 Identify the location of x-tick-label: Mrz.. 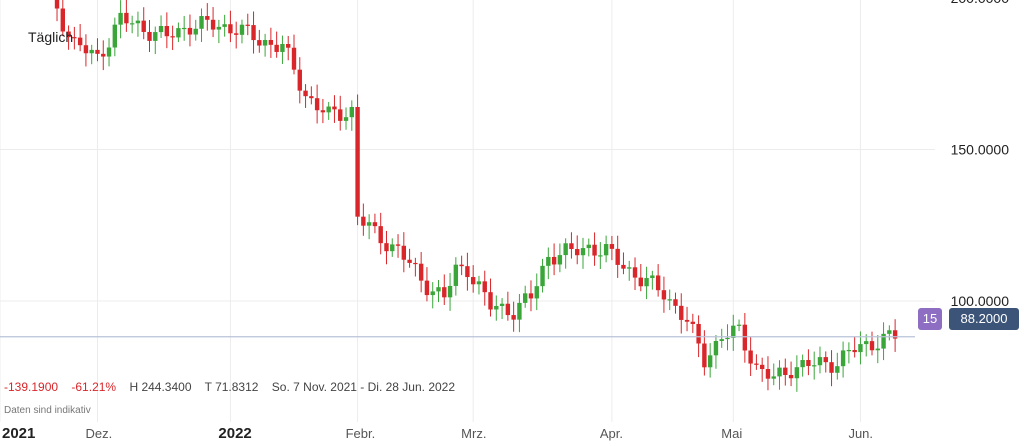
(473, 433).